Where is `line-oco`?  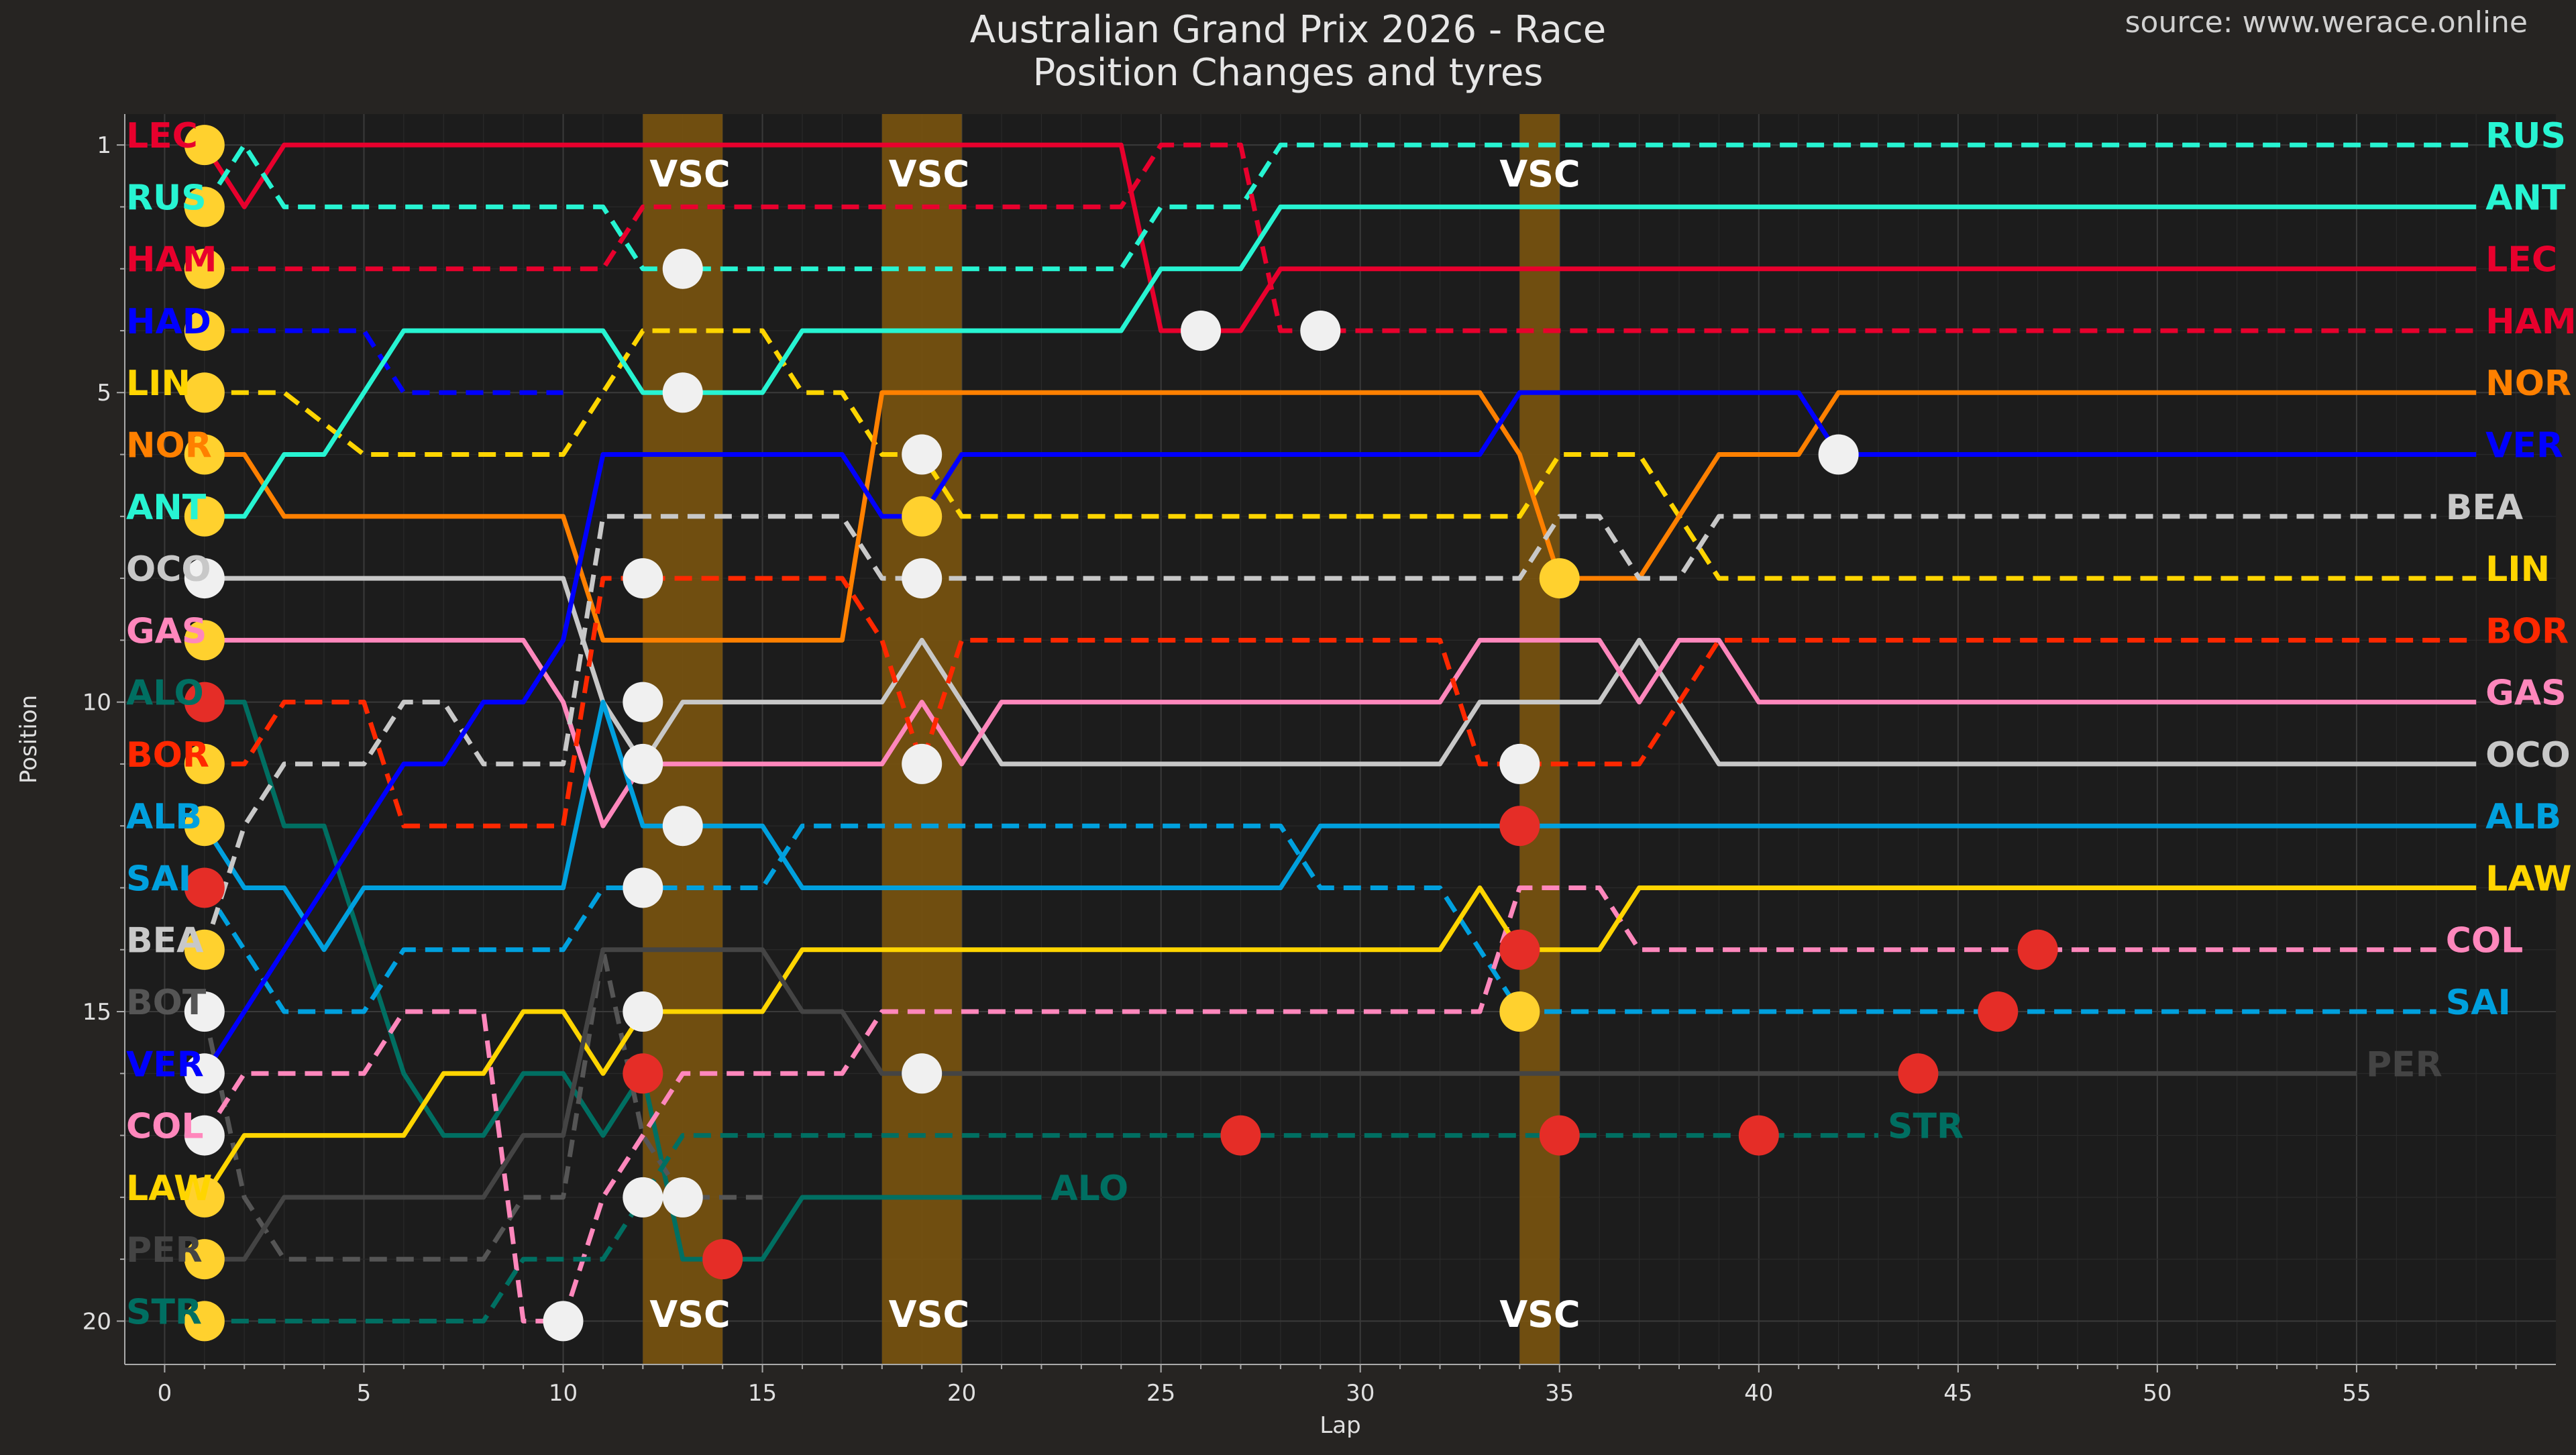
line-oco is located at coordinates (1340, 671).